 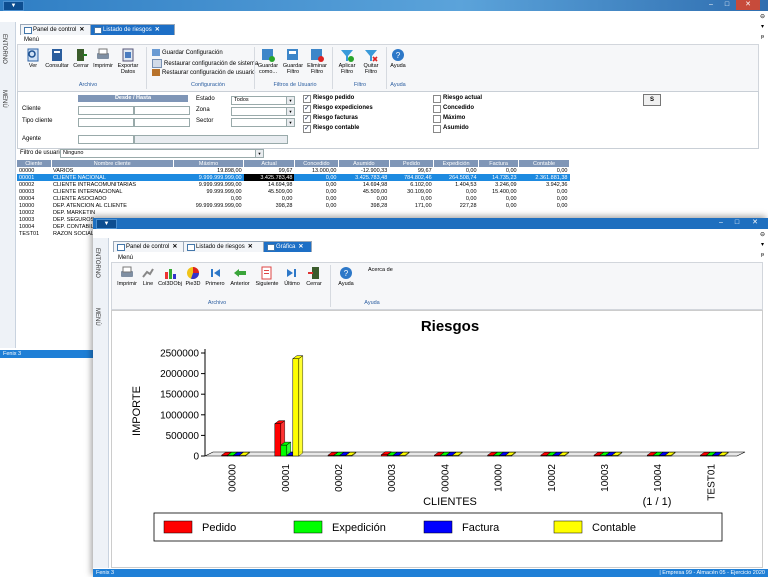 What do you see at coordinates (437, 99) in the screenshot?
I see `riesgo-actual-checkbox` at bounding box center [437, 99].